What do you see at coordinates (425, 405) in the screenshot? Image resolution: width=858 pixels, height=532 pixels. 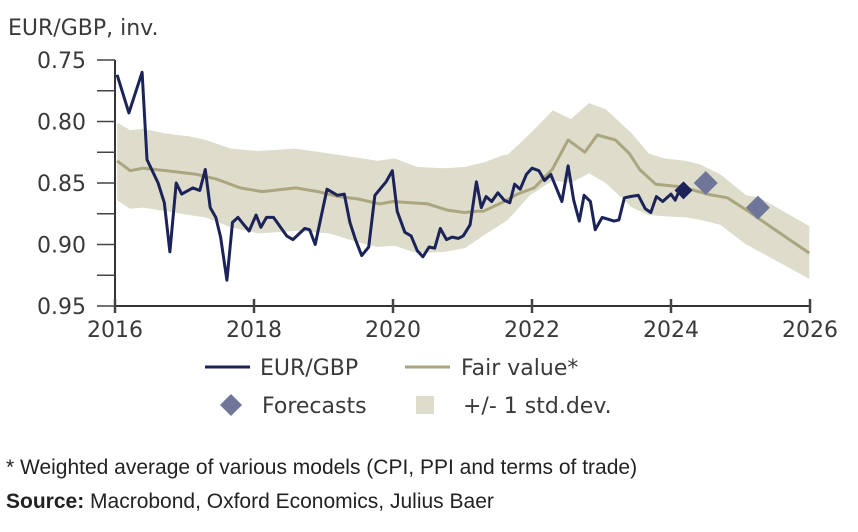 I see `legend-band-swatch` at bounding box center [425, 405].